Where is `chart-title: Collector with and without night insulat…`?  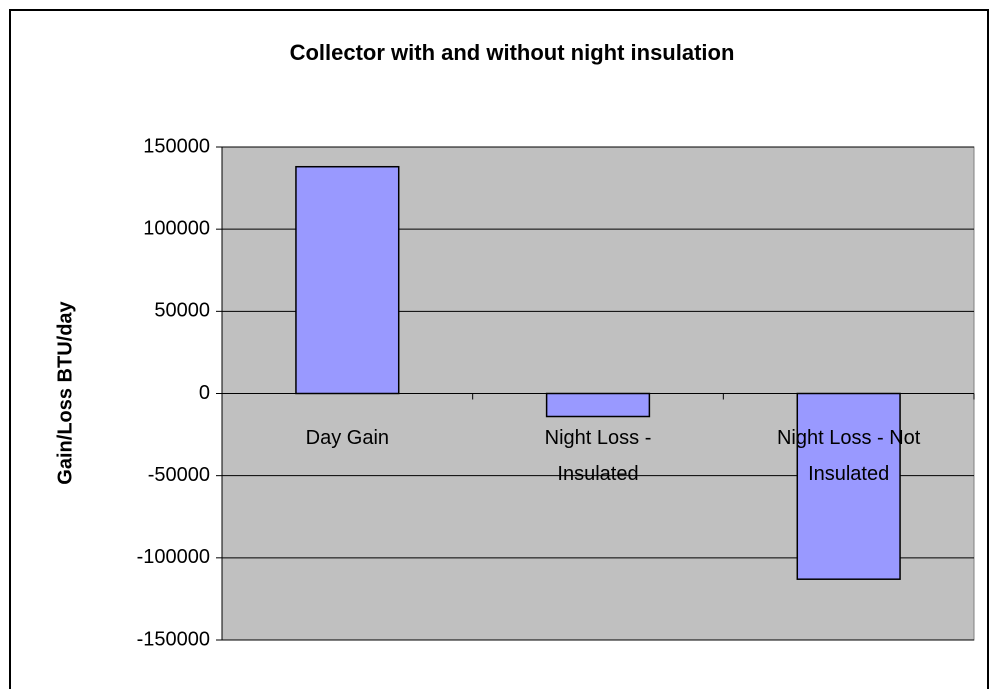 chart-title: Collector with and without night insulat… is located at coordinates (512, 52).